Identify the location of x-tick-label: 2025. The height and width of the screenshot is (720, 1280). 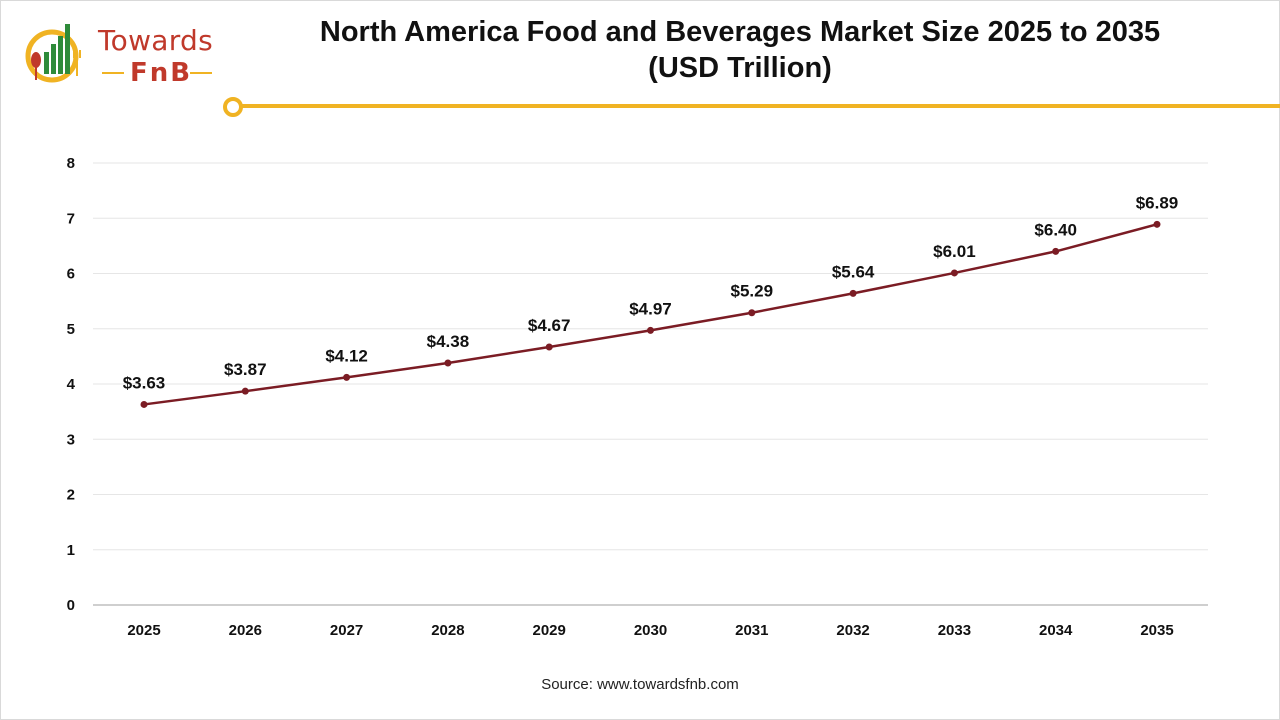
(143, 630).